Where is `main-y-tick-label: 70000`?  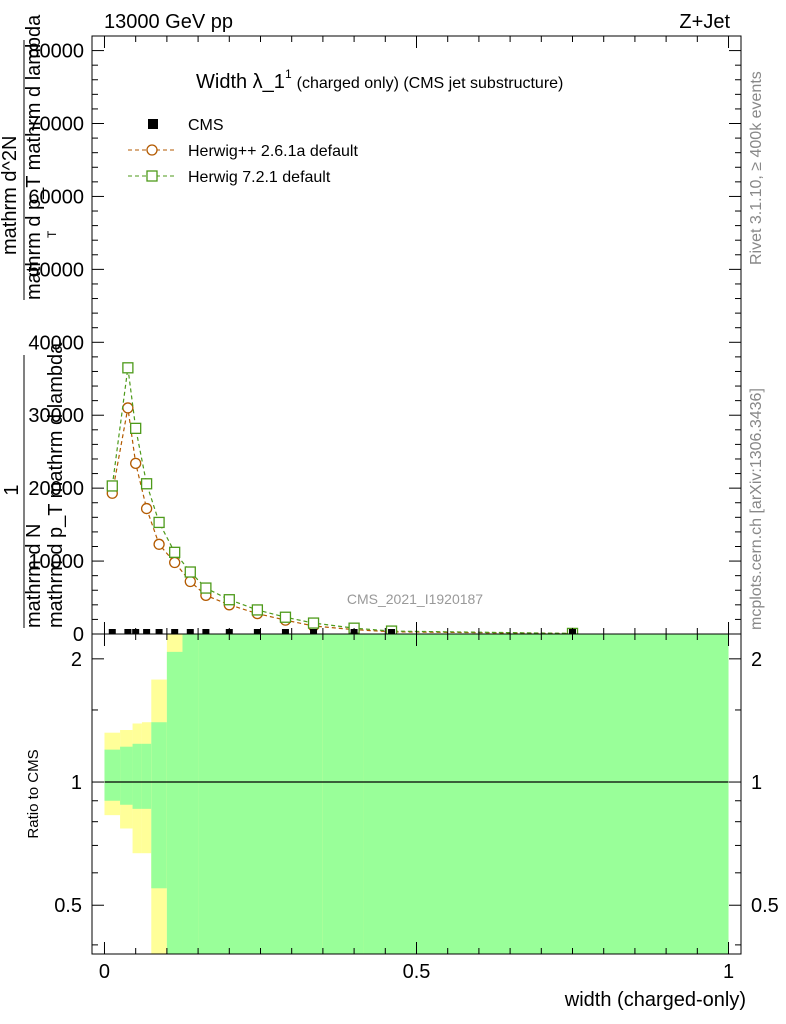 main-y-tick-label: 70000 is located at coordinates (56, 125).